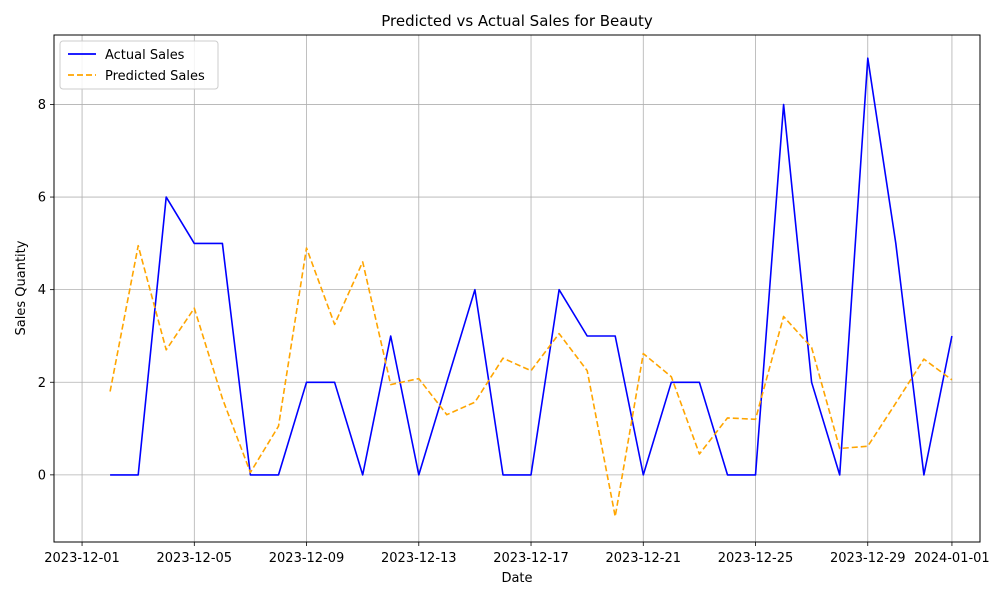 The height and width of the screenshot is (600, 1000). I want to click on legend: Actual Sales Predicted Sales, so click(139, 65).